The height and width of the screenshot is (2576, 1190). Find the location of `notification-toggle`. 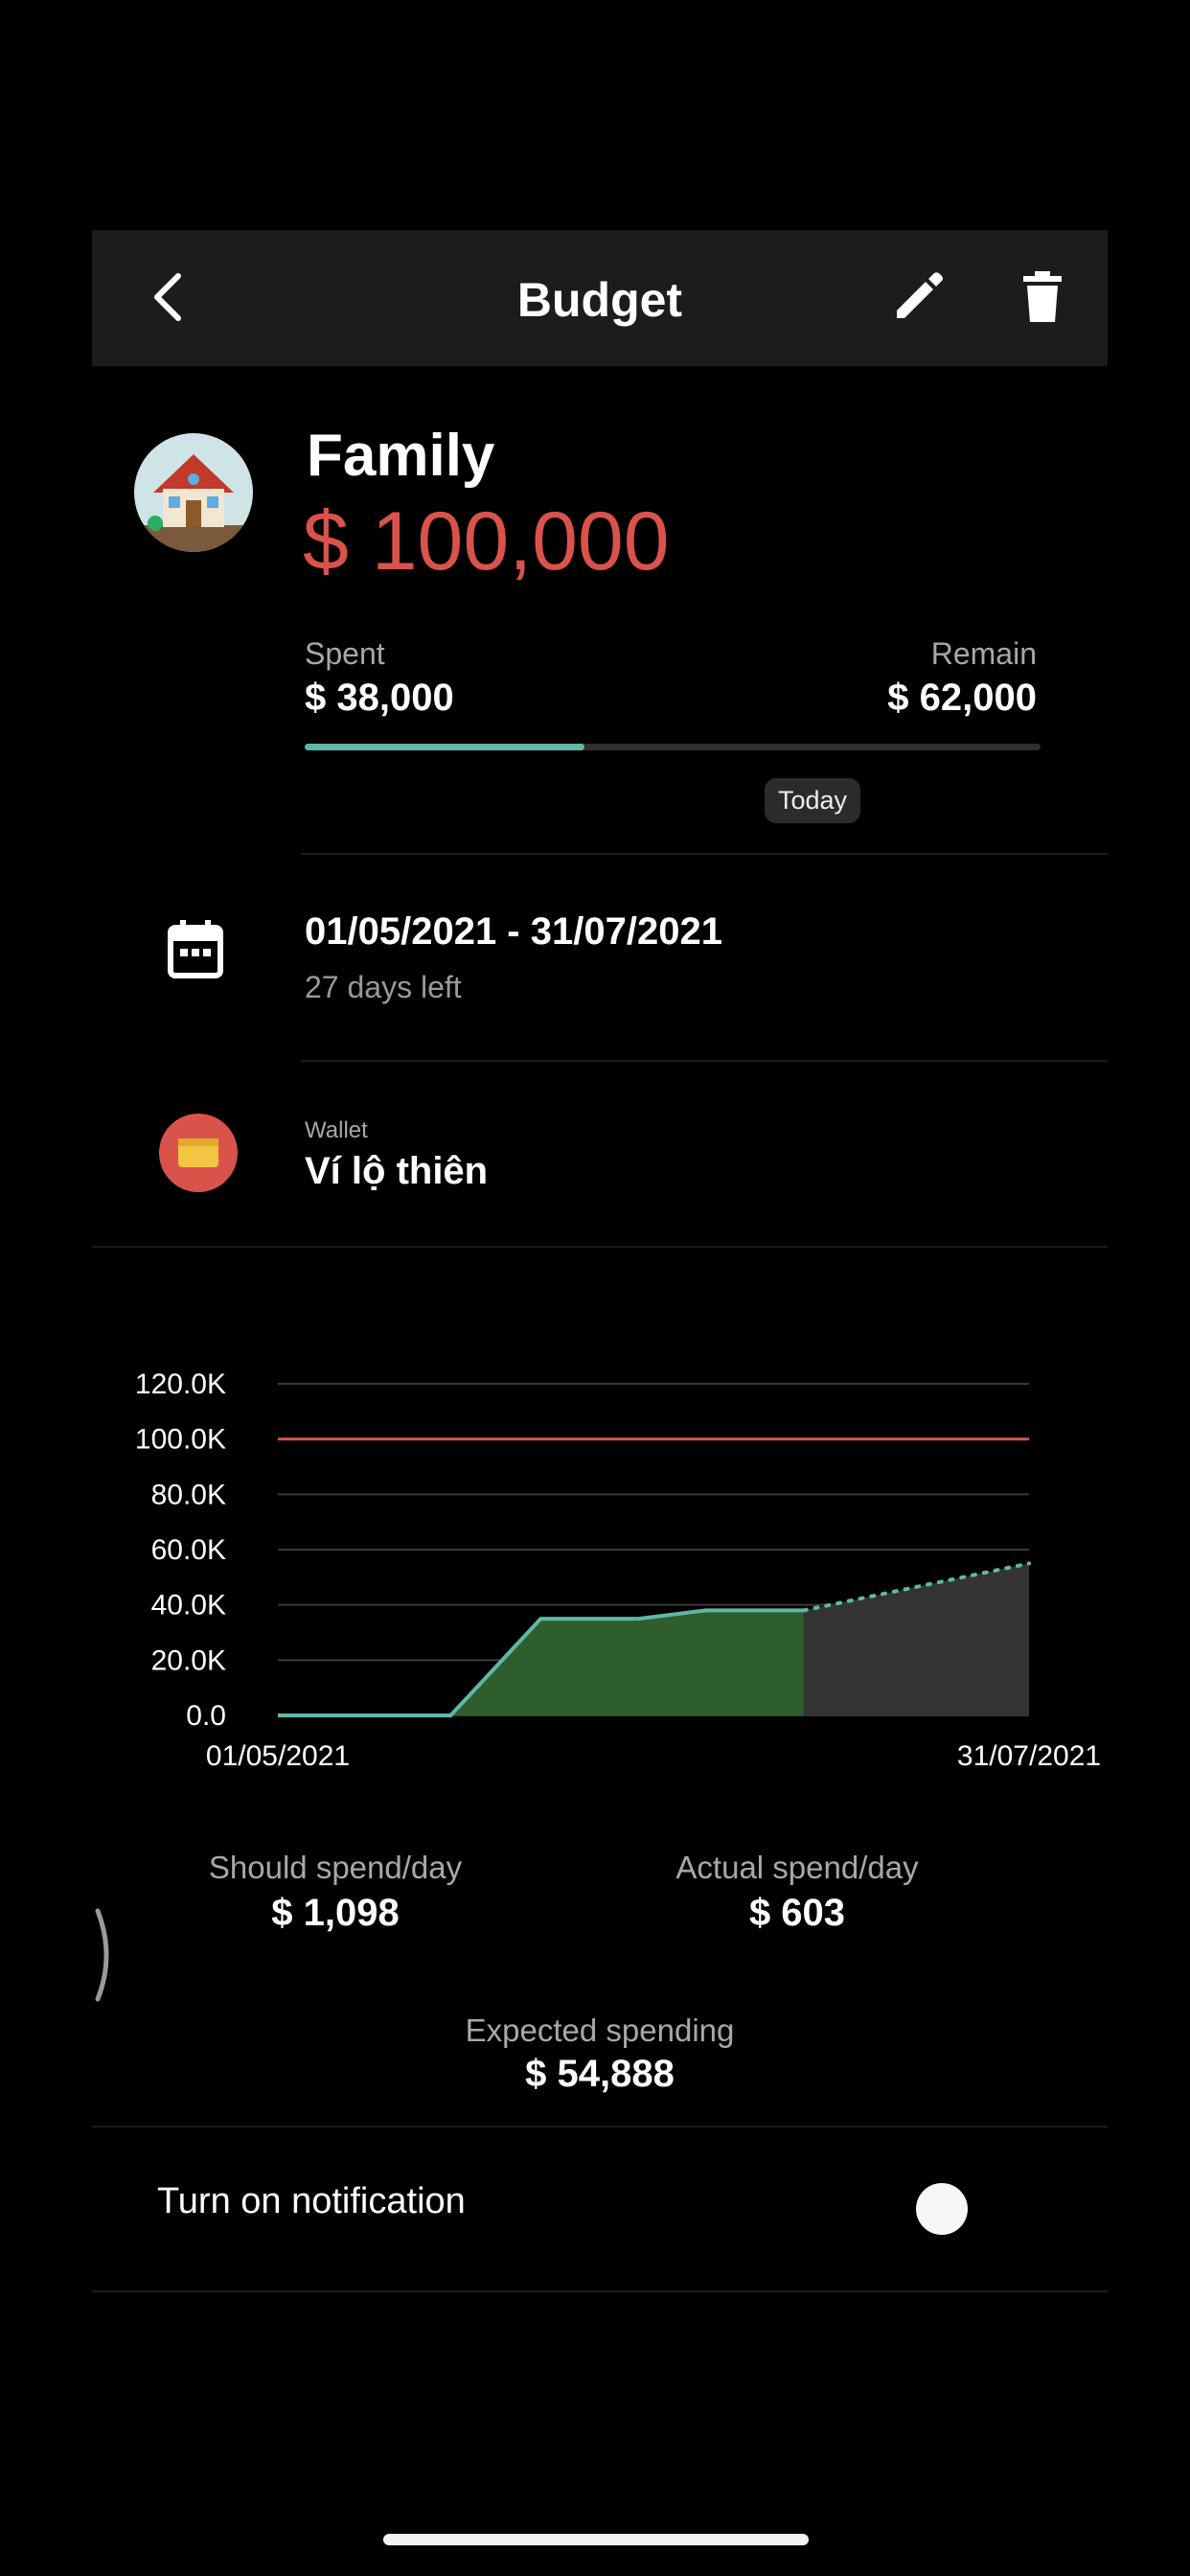

notification-toggle is located at coordinates (942, 2209).